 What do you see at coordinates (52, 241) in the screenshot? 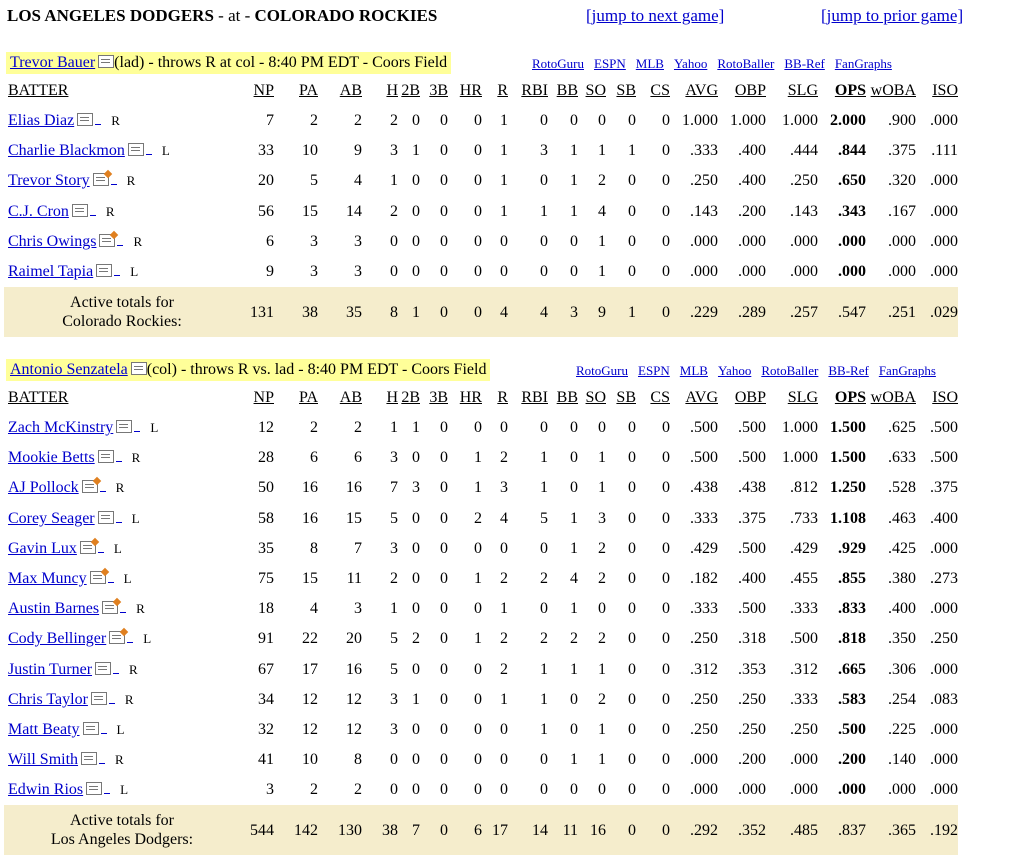
I see `batter-link: Chris Owings` at bounding box center [52, 241].